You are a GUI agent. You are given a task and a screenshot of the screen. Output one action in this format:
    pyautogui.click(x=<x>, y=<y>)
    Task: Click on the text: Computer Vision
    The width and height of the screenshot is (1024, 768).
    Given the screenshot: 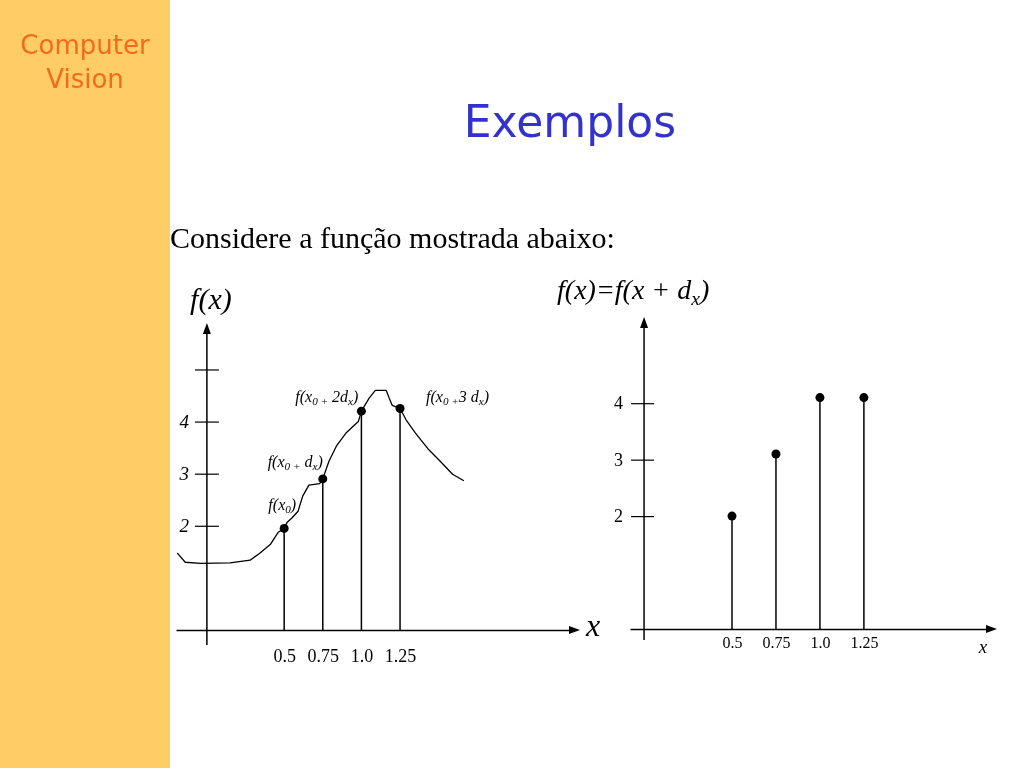 What is the action you would take?
    pyautogui.click(x=85, y=62)
    